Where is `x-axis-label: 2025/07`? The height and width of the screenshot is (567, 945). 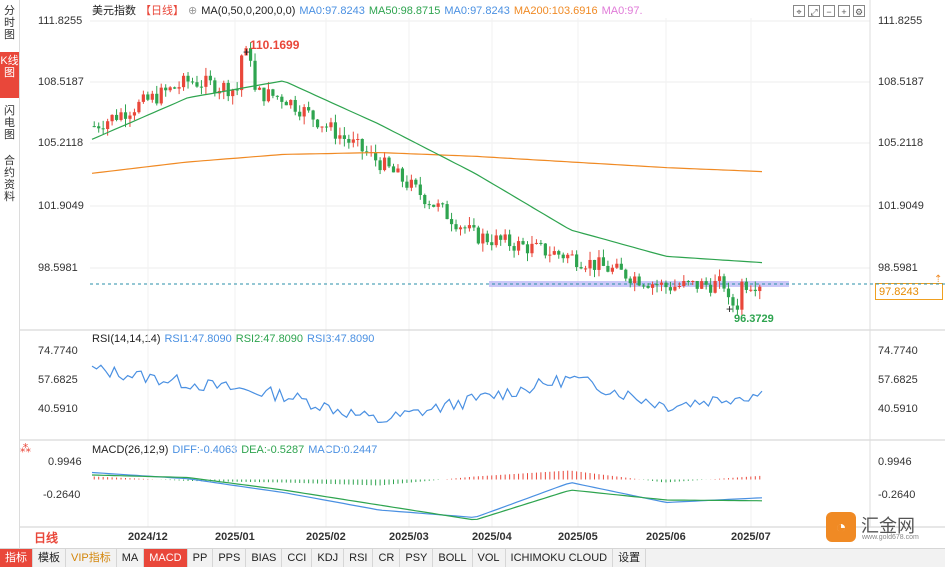
x-axis-label: 2025/07 is located at coordinates (751, 537).